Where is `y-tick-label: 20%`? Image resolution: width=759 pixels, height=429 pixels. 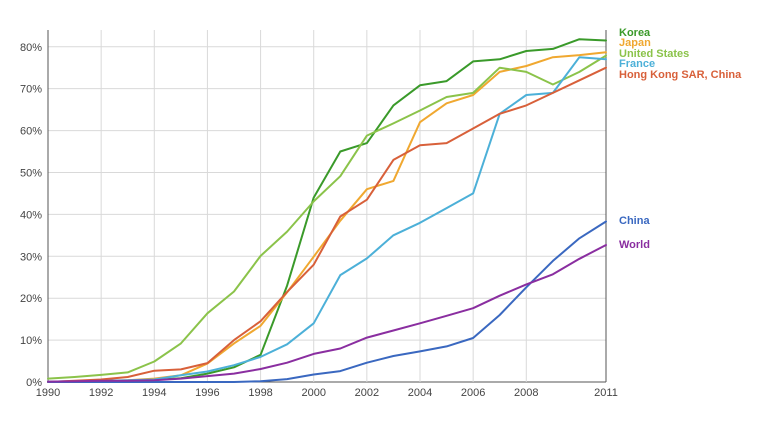
y-tick-label: 20% is located at coordinates (31, 299).